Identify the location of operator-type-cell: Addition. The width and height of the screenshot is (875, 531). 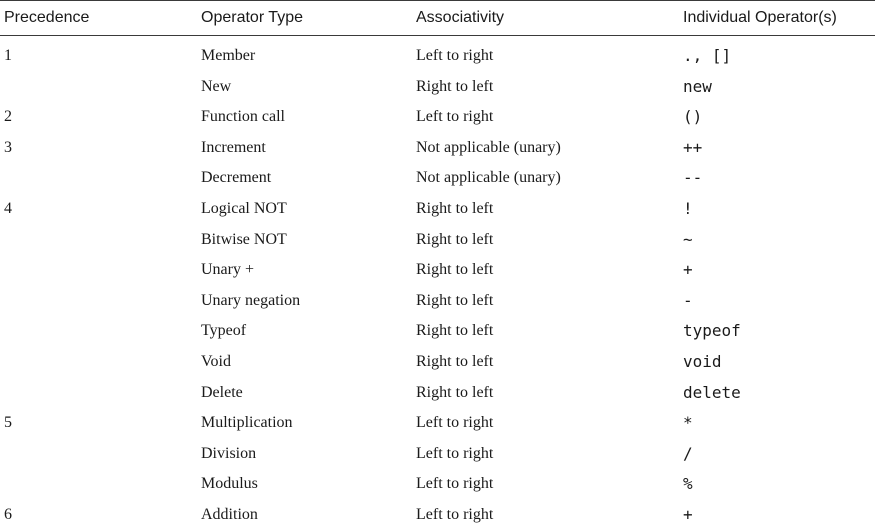
(229, 514).